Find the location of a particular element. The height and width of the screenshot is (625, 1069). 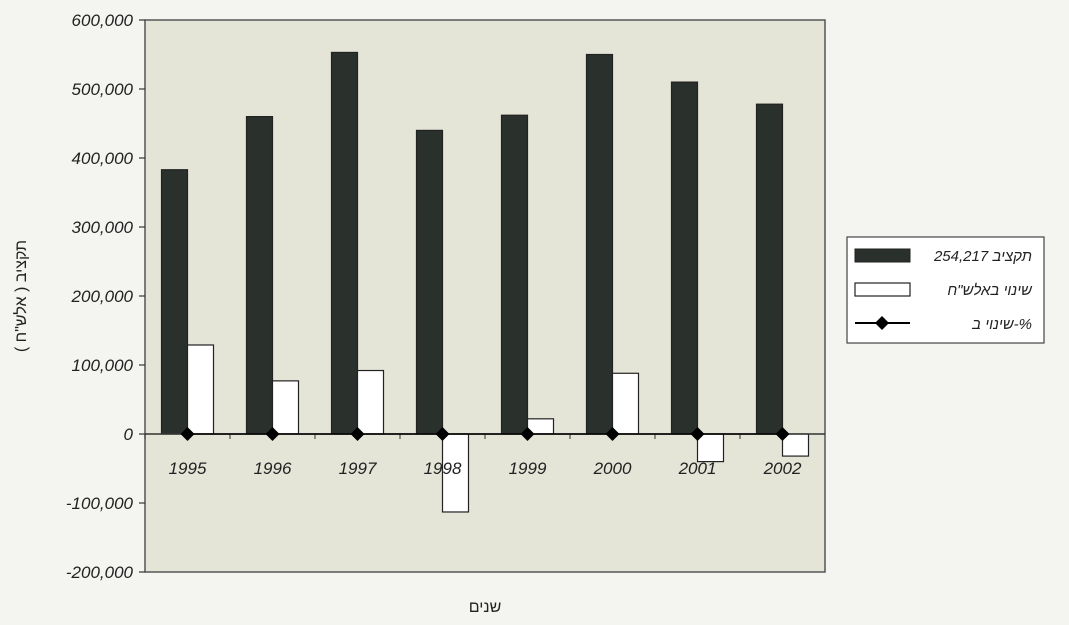

legend-item-change-amount: שינוי באלש"ח is located at coordinates (943, 290).